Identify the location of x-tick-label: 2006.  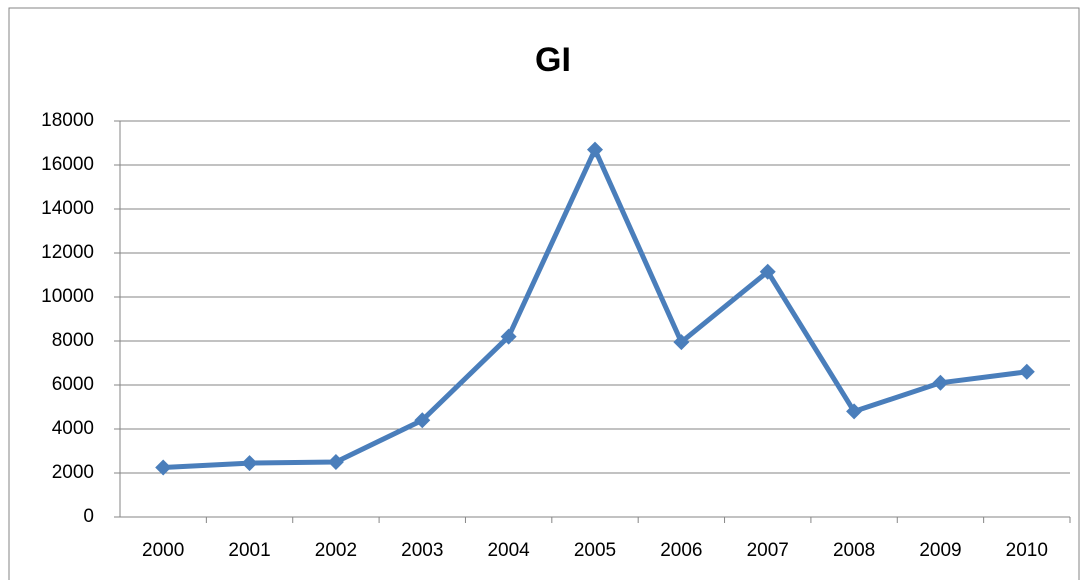
(681, 550).